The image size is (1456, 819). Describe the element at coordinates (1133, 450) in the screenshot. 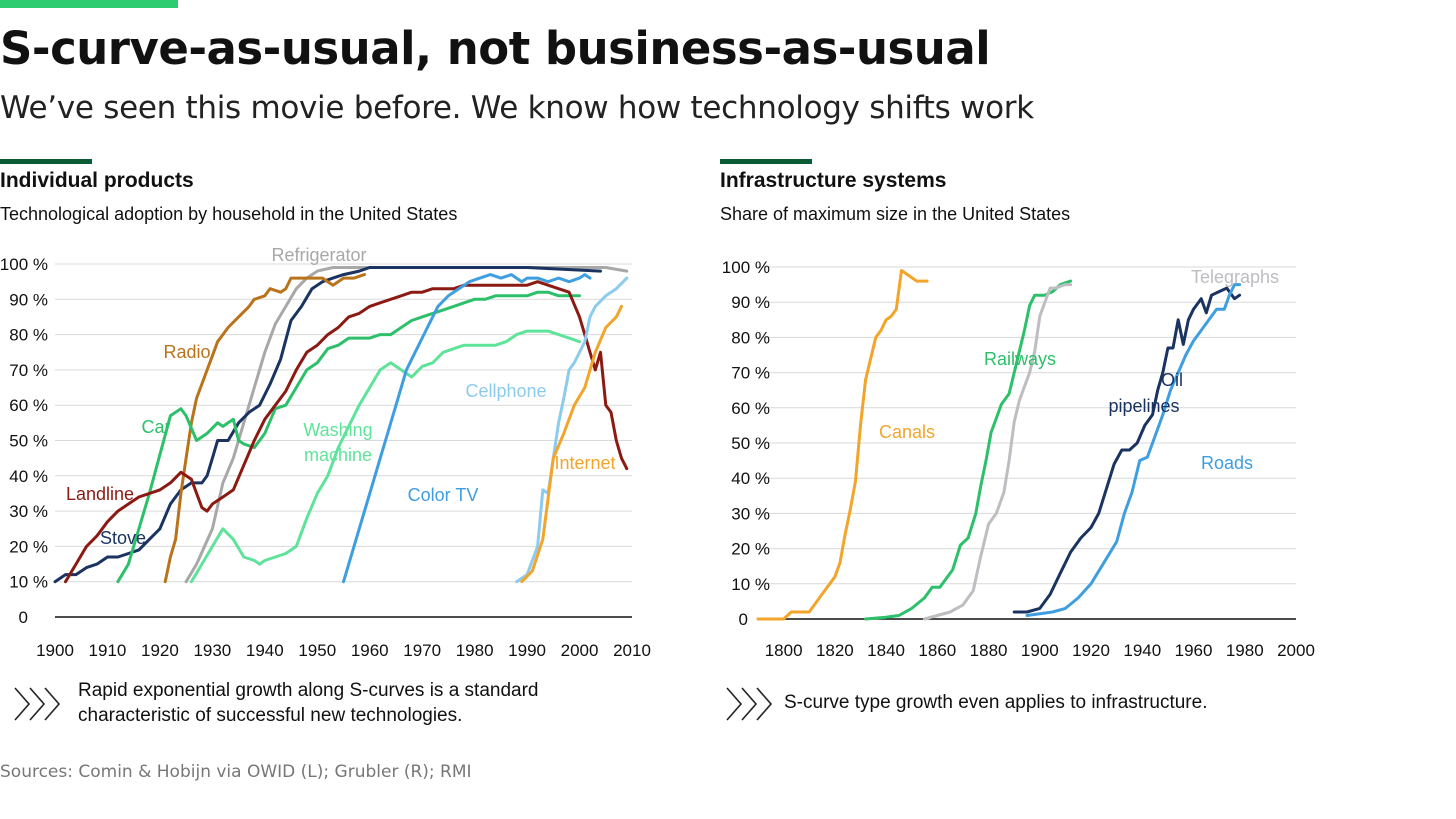

I see `series-line-roads` at that location.